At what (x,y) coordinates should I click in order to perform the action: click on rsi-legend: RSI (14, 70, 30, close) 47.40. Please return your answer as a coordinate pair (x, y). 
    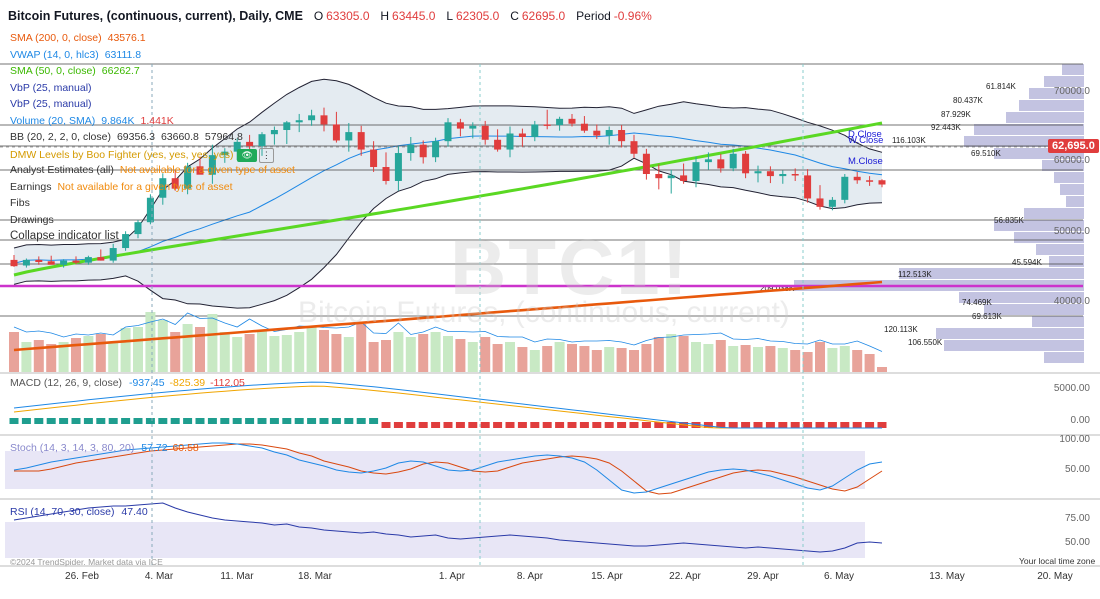
    Looking at the image, I should click on (79, 512).